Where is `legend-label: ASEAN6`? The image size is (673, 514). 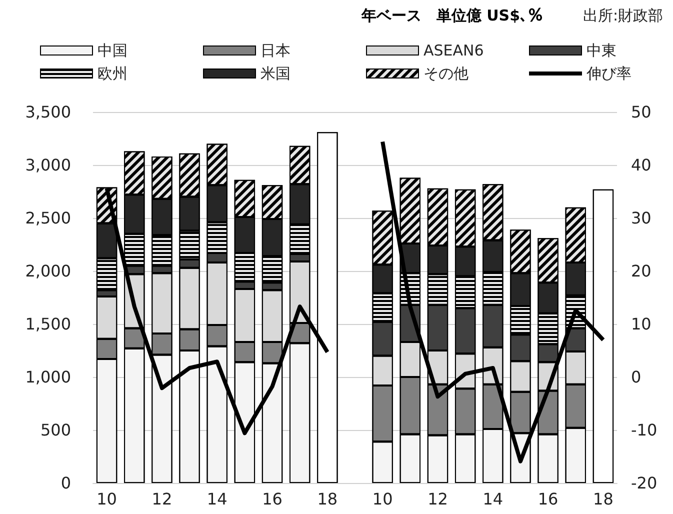
legend-label: ASEAN6 is located at coordinates (454, 51).